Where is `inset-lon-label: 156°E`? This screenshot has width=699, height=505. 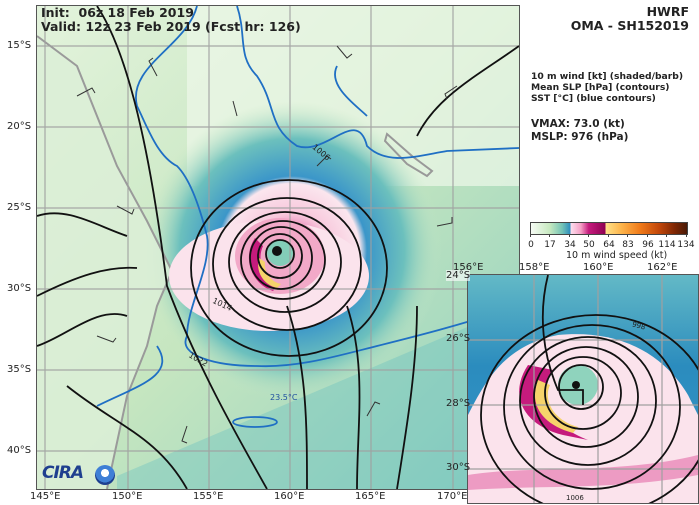 inset-lon-label: 156°E is located at coordinates (468, 267).